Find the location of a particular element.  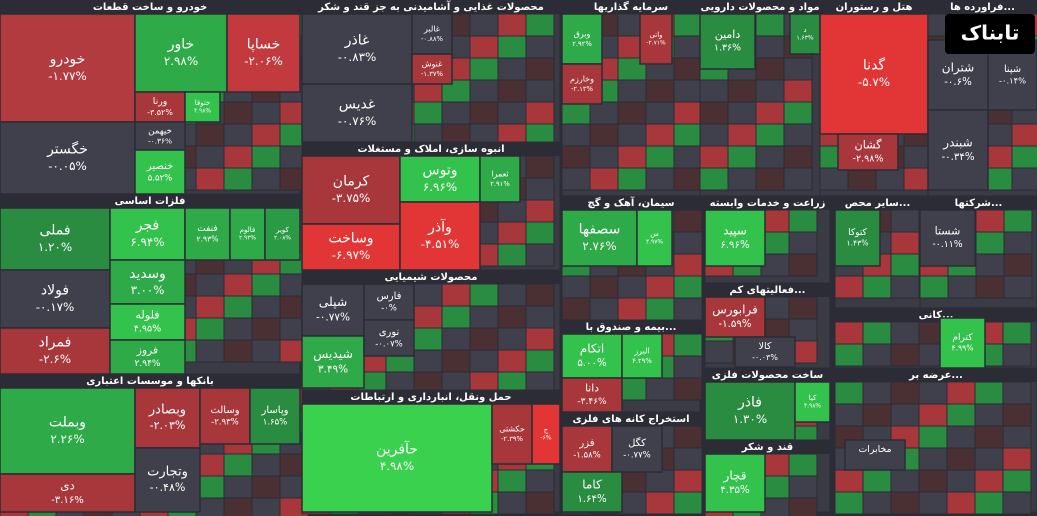

tile-change: ۱.۶۴% is located at coordinates (592, 499).